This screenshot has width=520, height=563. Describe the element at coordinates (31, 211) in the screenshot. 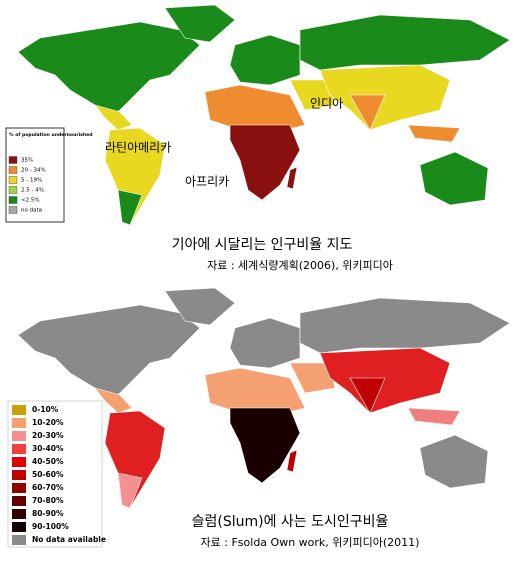

I see `legend-label: no data` at that location.